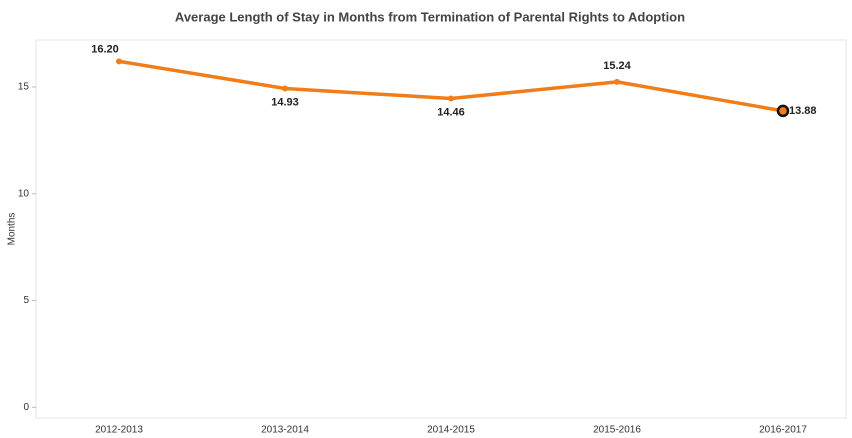  Describe the element at coordinates (26, 300) in the screenshot. I see `y-tick-label: 5` at that location.